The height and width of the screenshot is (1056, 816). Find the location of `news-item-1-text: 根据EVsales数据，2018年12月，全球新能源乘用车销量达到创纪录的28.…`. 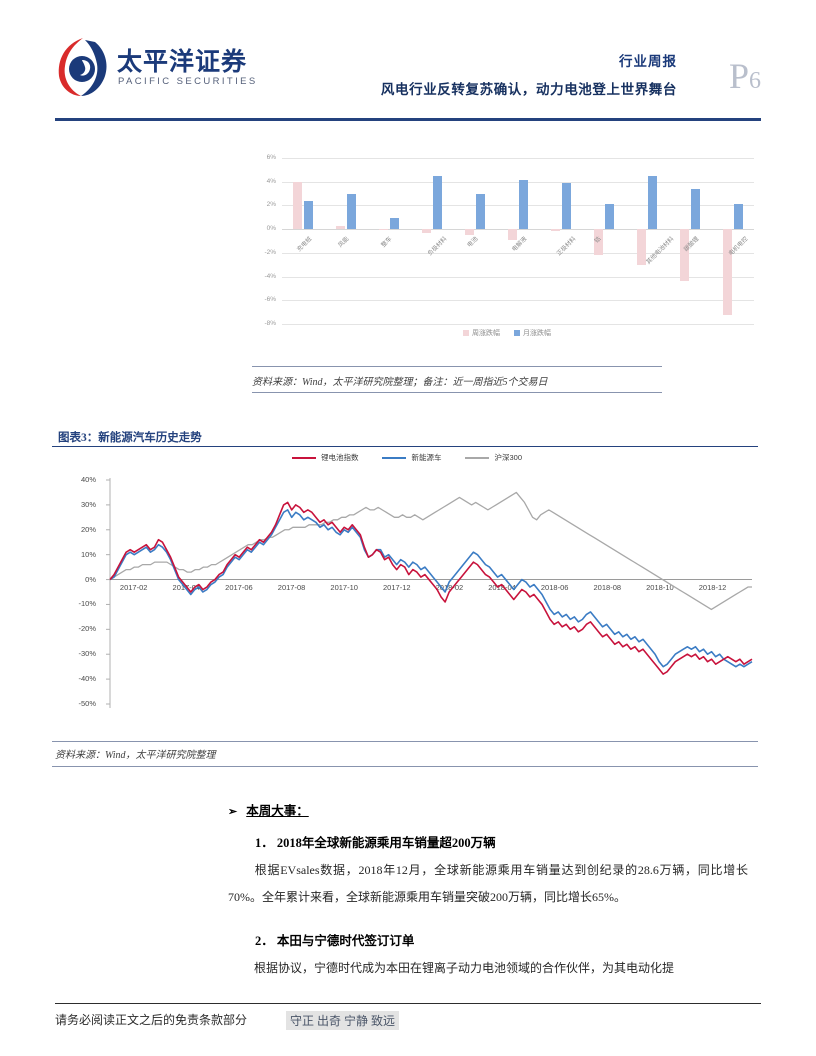

news-item-1-text: 根据EVsales数据，2018年12月，全球新能源乘用车销量达到创纪录的28.… is located at coordinates (488, 883).